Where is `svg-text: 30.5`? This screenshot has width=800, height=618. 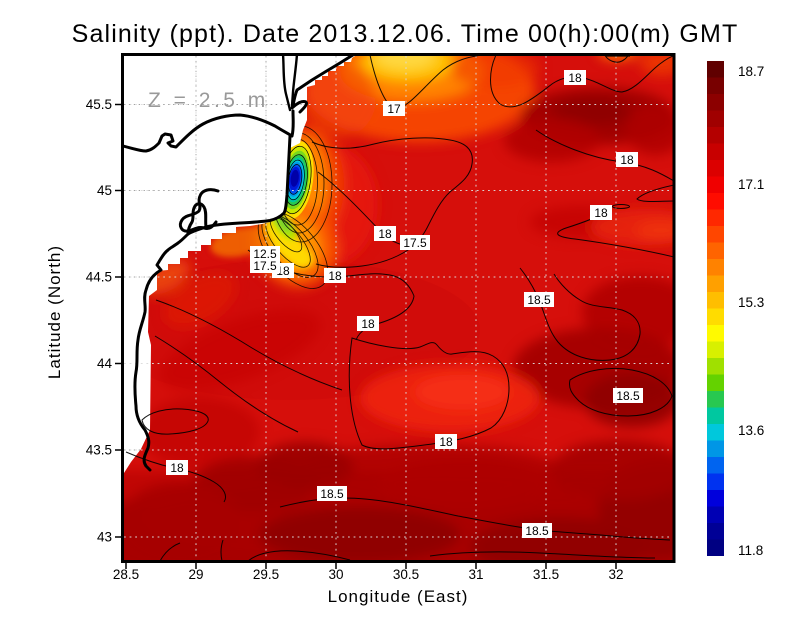
svg-text: 30.5 is located at coordinates (406, 574).